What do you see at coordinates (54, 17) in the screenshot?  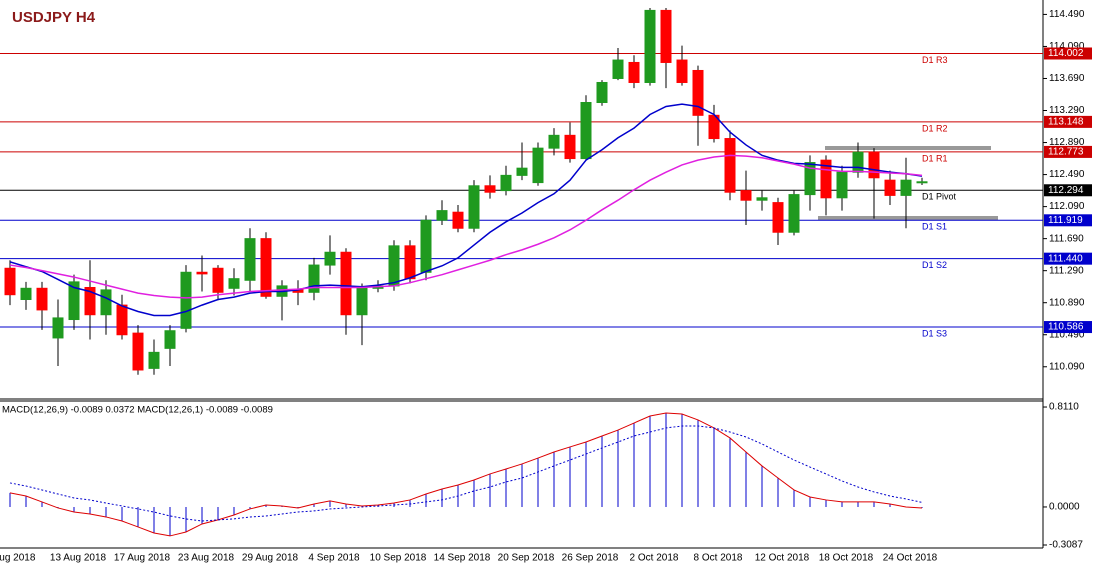 I see `chart-title: USDJPY H4` at bounding box center [54, 17].